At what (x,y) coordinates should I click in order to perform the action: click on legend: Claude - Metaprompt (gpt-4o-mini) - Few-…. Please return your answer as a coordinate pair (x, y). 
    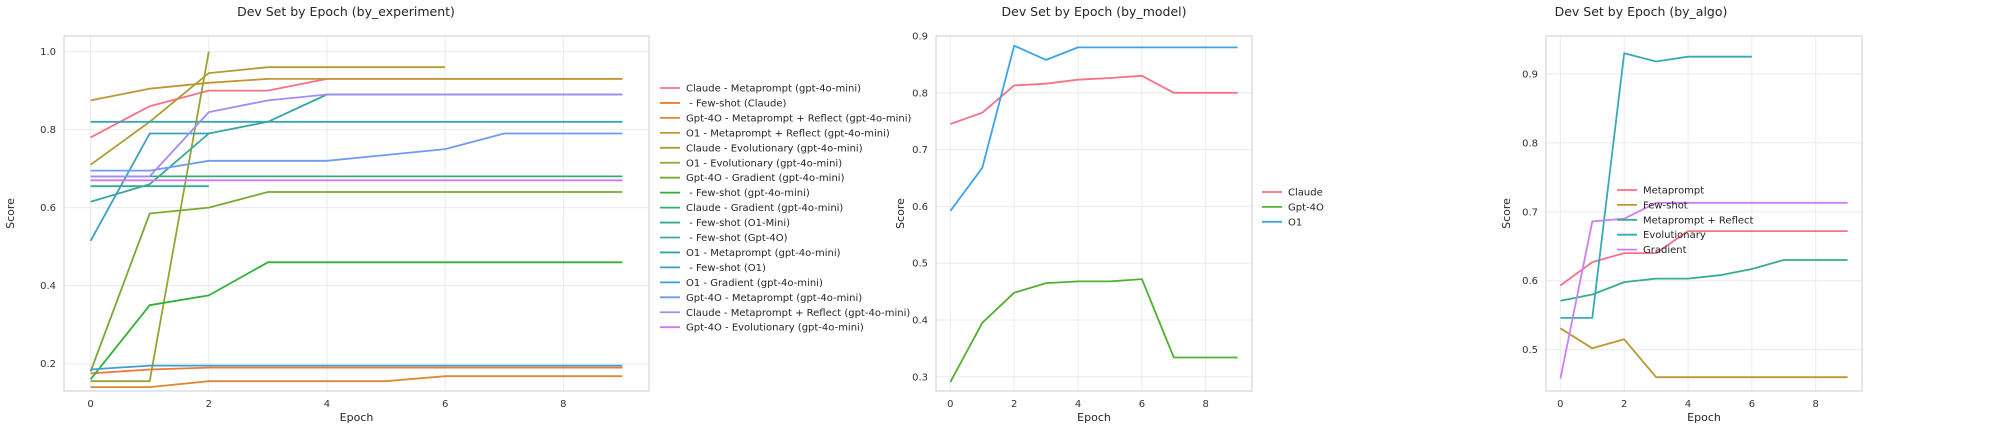
    Looking at the image, I should click on (785, 209).